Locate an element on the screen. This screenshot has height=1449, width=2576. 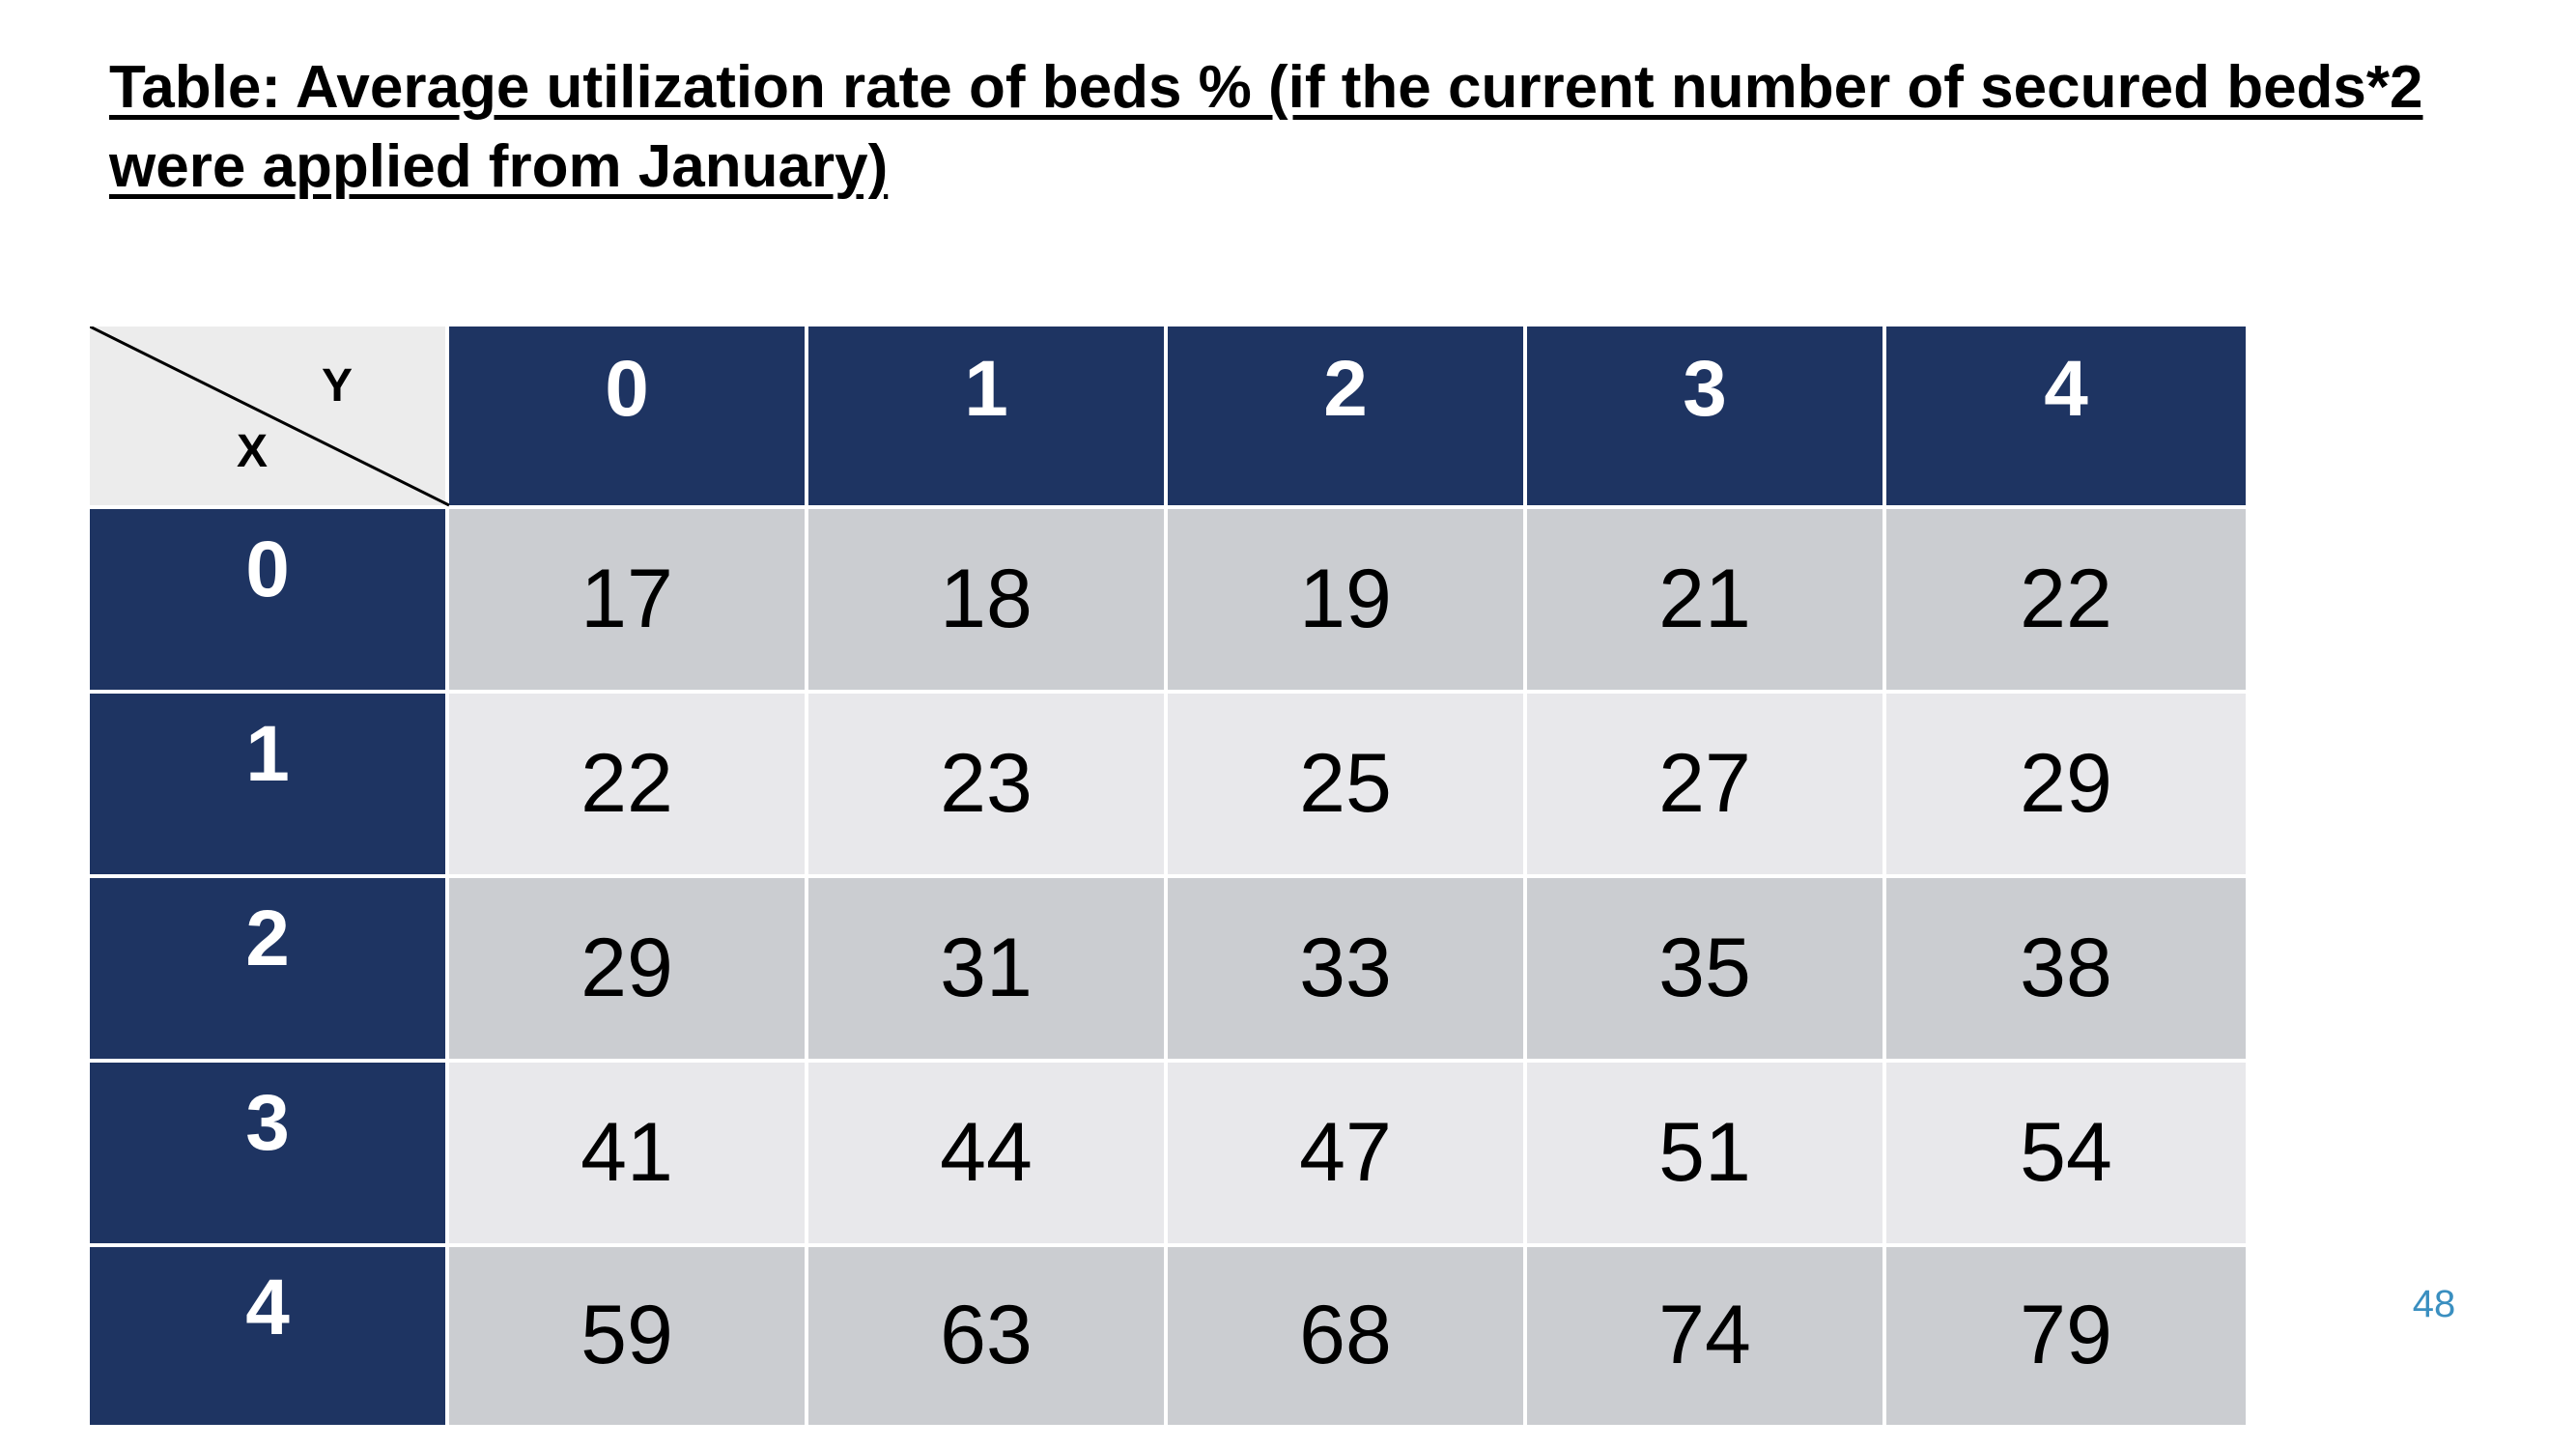
corner-cell: Y X is located at coordinates (269, 418).